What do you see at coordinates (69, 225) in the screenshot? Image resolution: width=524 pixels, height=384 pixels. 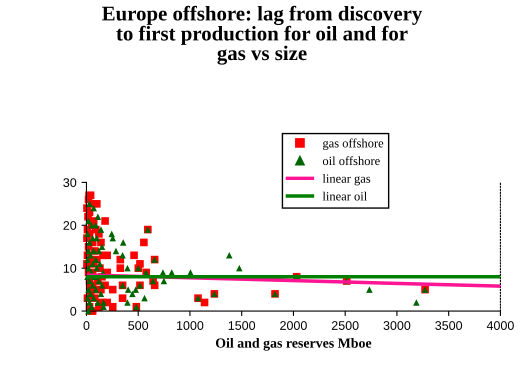 I see `y-tick-label: 20` at bounding box center [69, 225].